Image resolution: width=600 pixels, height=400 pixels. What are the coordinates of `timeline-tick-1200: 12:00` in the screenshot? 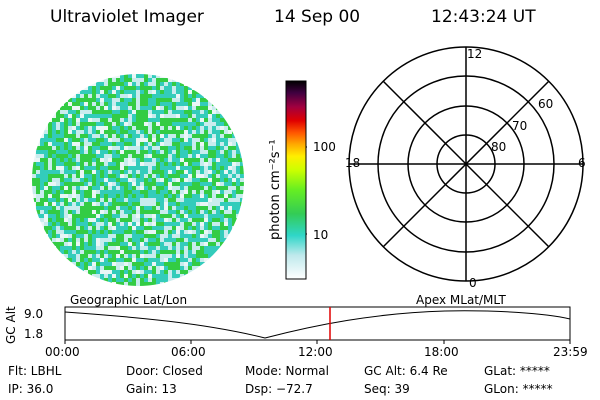 It's located at (315, 352).